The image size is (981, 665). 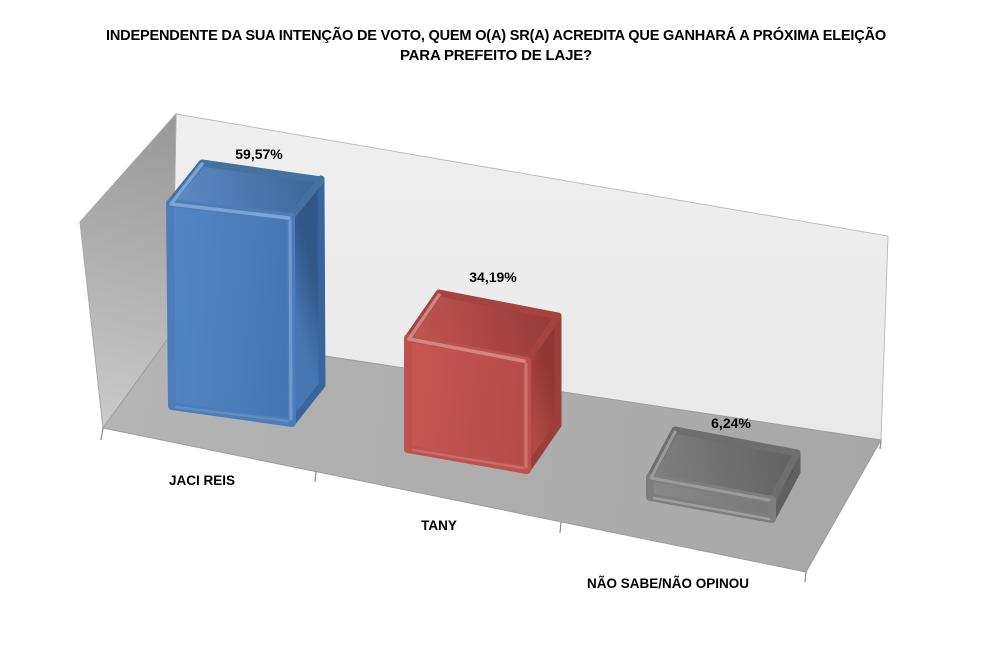 I want to click on bar-jaci-reis-bottom-edge-highlight, so click(x=232, y=414).